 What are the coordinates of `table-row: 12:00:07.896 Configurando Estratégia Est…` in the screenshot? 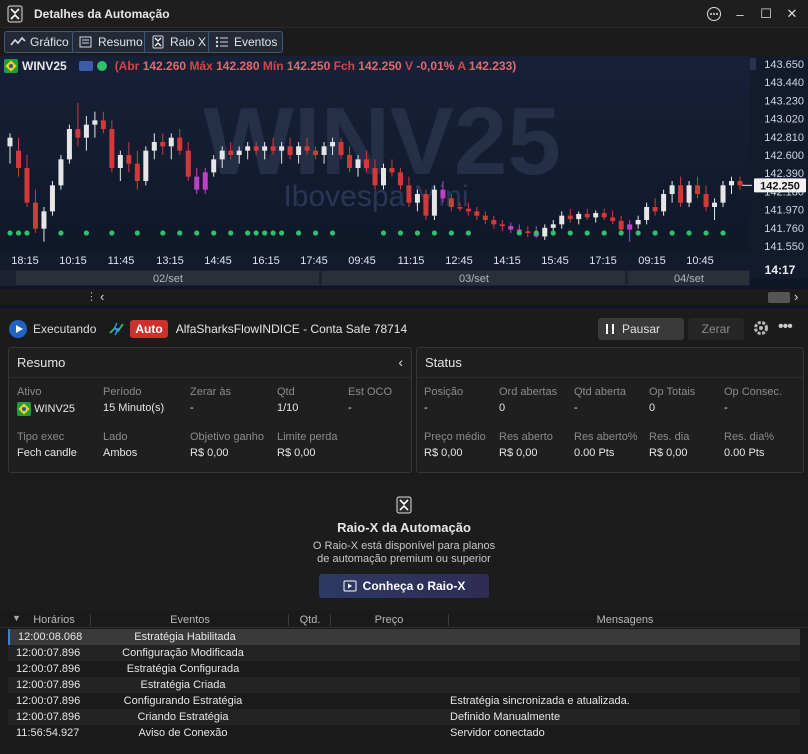 It's located at (404, 701).